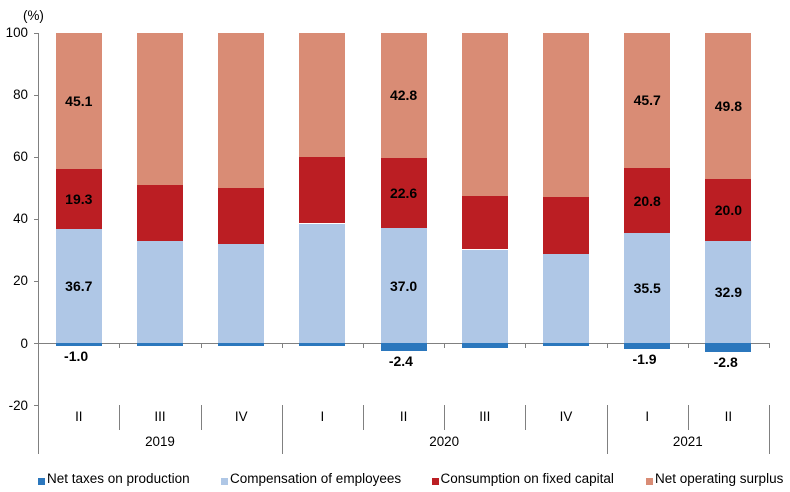 This screenshot has height=492, width=790. I want to click on y-axis-tick-label: 60, so click(20, 157).